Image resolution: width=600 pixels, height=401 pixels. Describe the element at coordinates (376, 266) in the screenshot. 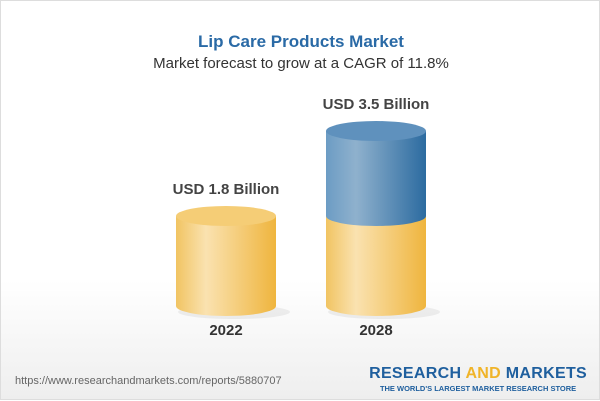

I see `bar-base-2028` at that location.